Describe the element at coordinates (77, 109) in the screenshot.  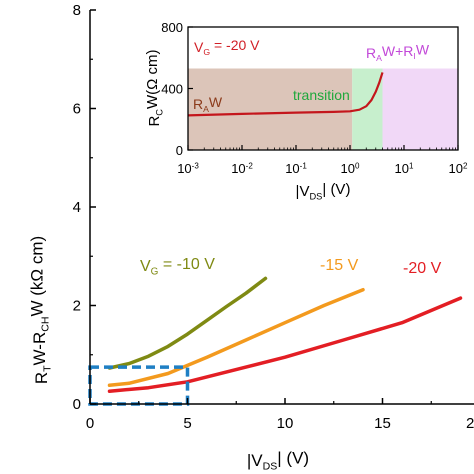
I see `y-tick-label: 6` at that location.